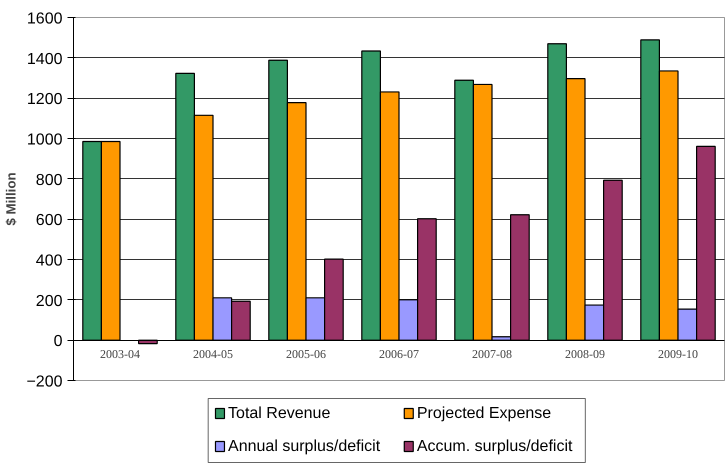  Describe the element at coordinates (58, 341) in the screenshot. I see `y-tick-label: 0` at that location.